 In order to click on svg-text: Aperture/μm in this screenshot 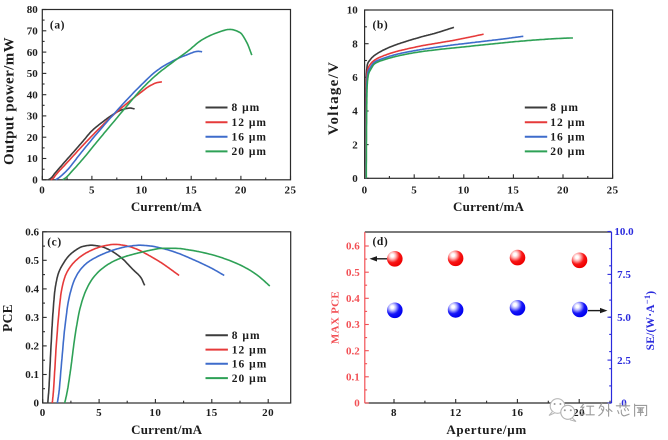, I will do `click(486, 429)`.